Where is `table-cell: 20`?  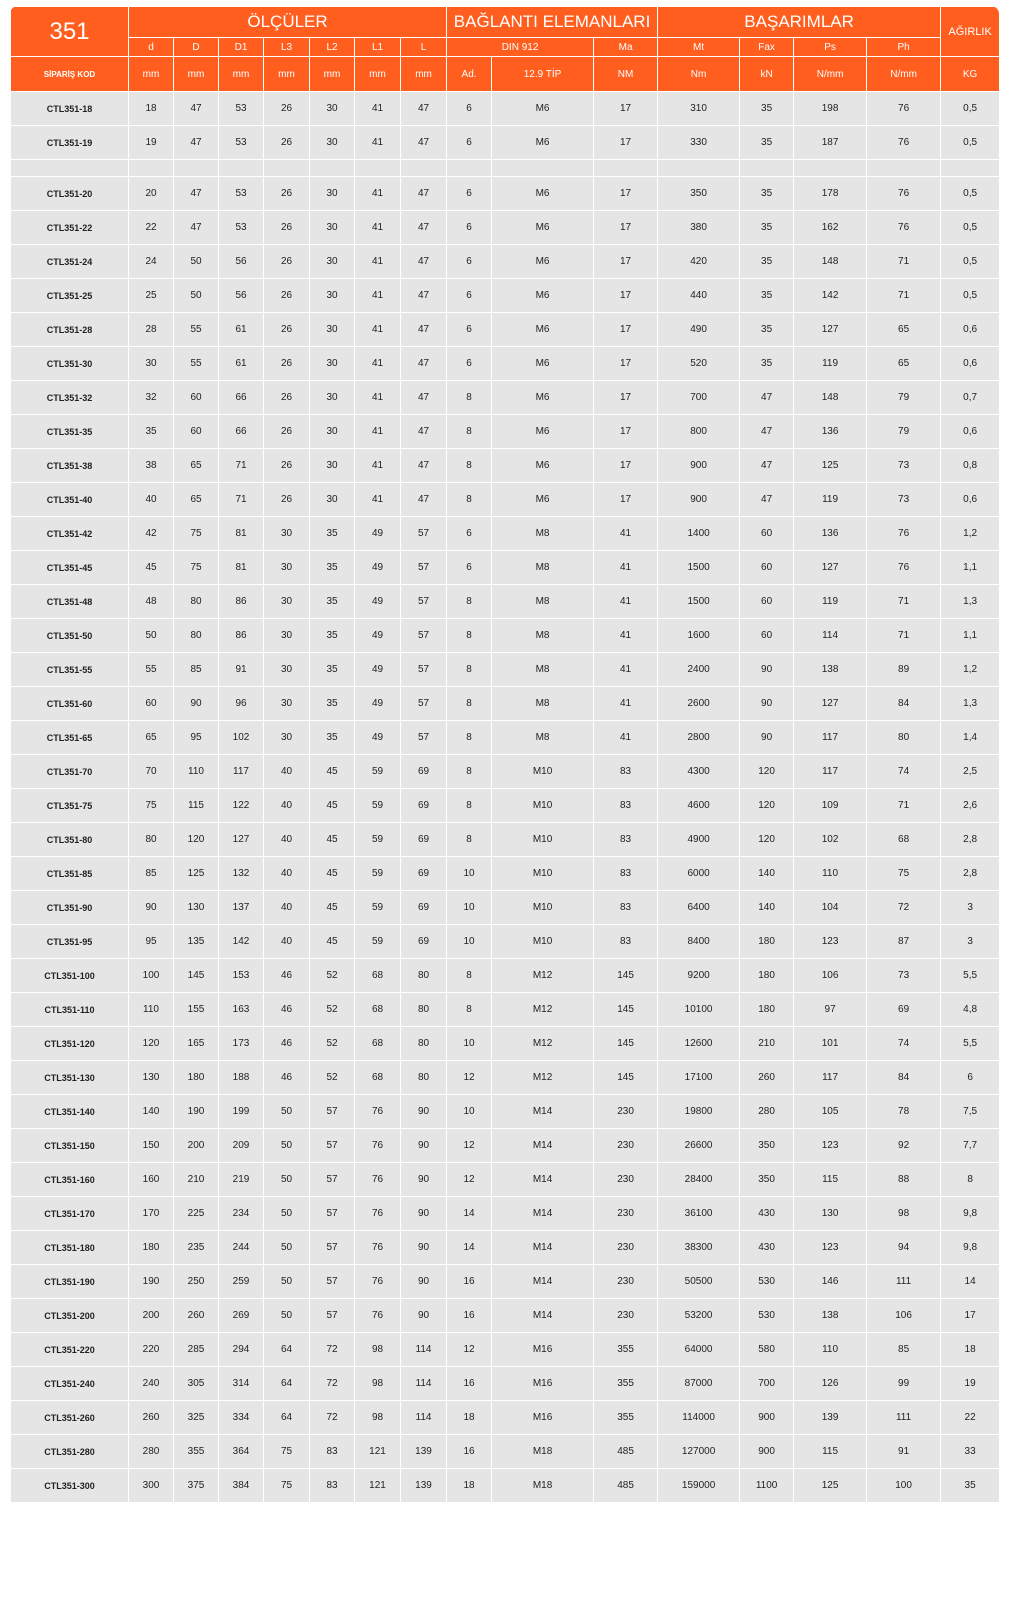
table-cell: 20 is located at coordinates (151, 193).